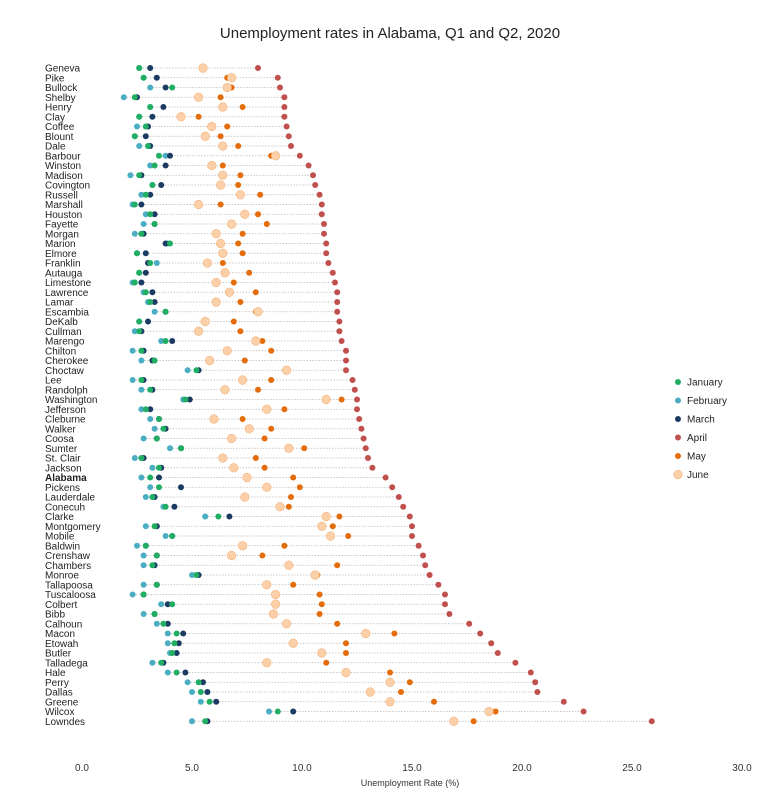 Image resolution: width=768 pixels, height=794 pixels. What do you see at coordinates (63, 624) in the screenshot?
I see `county-label: Calhoun` at bounding box center [63, 624].